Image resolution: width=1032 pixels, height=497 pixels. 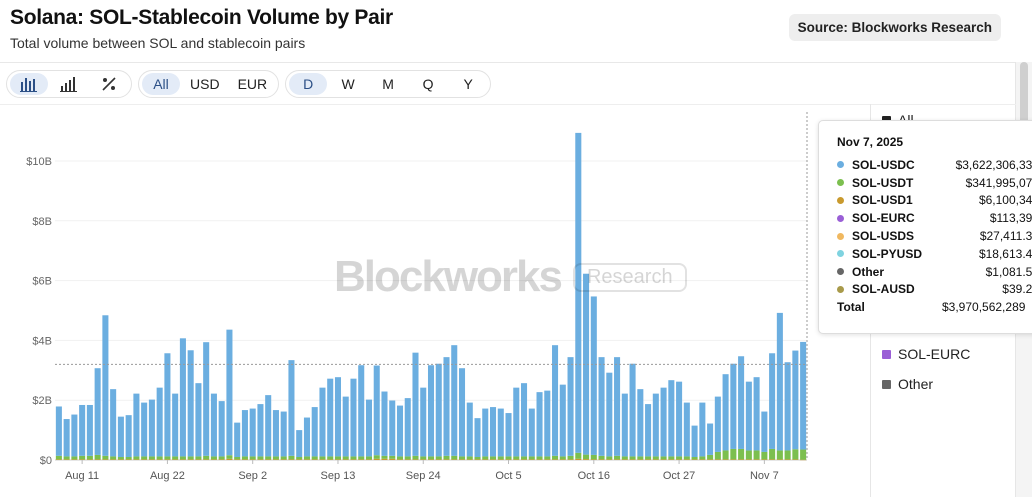 What do you see at coordinates (907, 384) in the screenshot?
I see `legend-item-other: Other` at bounding box center [907, 384].